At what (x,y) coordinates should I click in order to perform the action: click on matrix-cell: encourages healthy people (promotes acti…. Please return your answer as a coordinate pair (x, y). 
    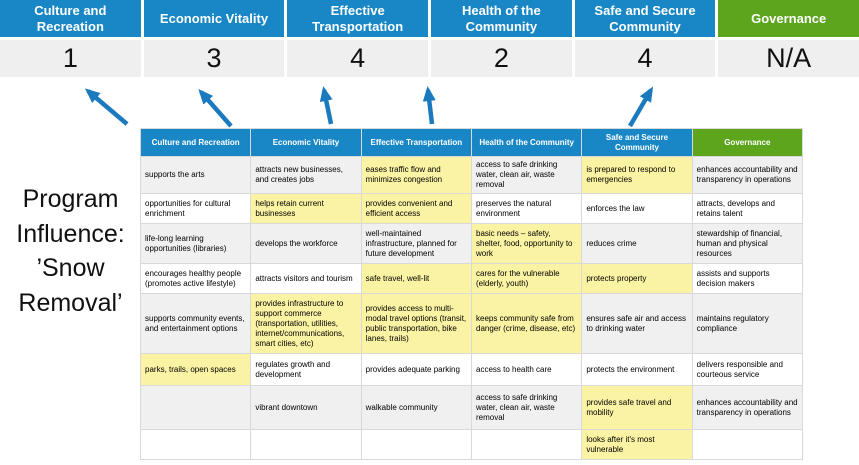
    Looking at the image, I should click on (196, 278).